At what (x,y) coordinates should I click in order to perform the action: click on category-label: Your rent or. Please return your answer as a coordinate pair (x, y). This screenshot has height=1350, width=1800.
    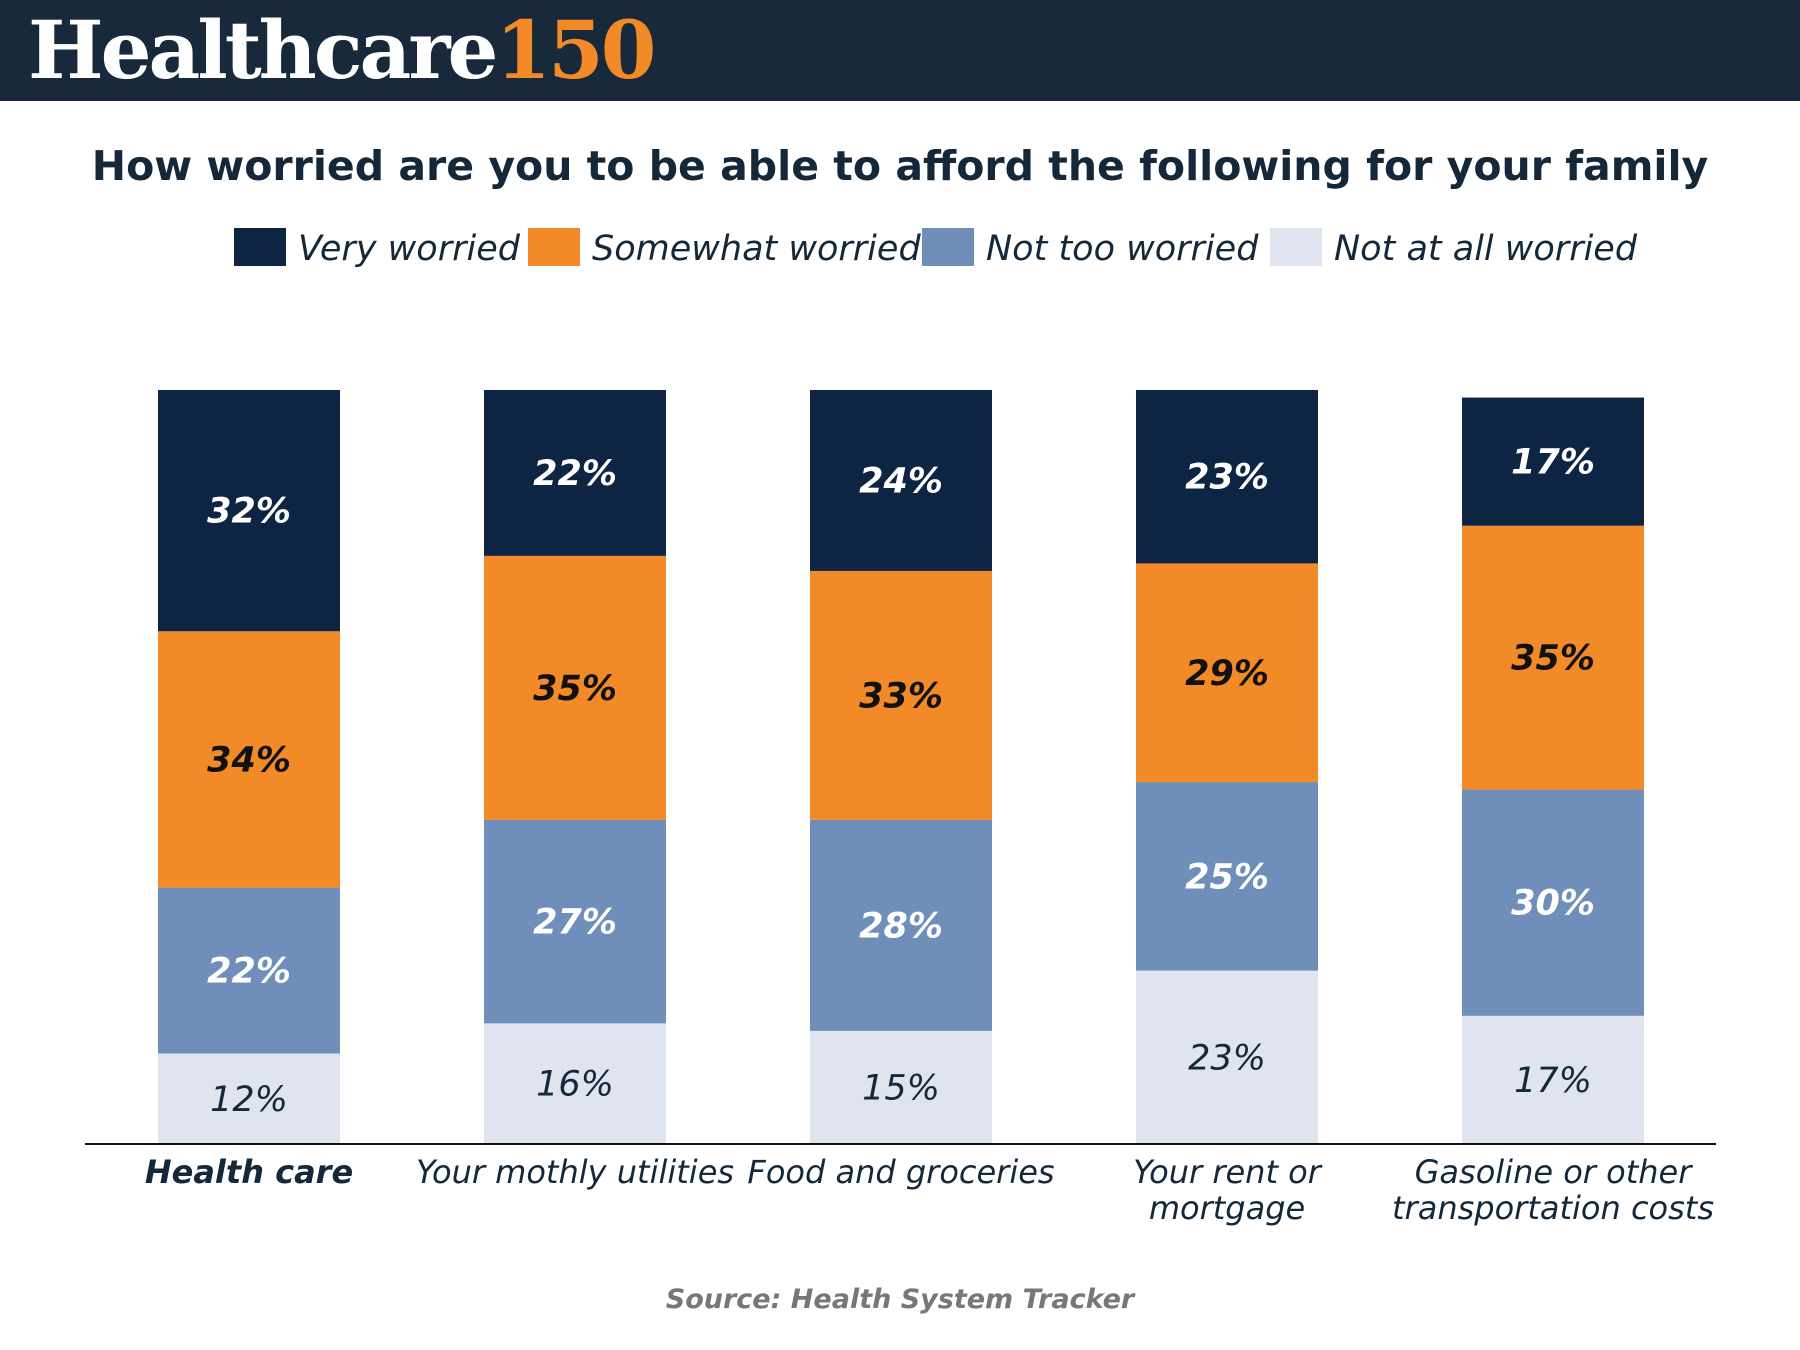
    Looking at the image, I should click on (1228, 1172).